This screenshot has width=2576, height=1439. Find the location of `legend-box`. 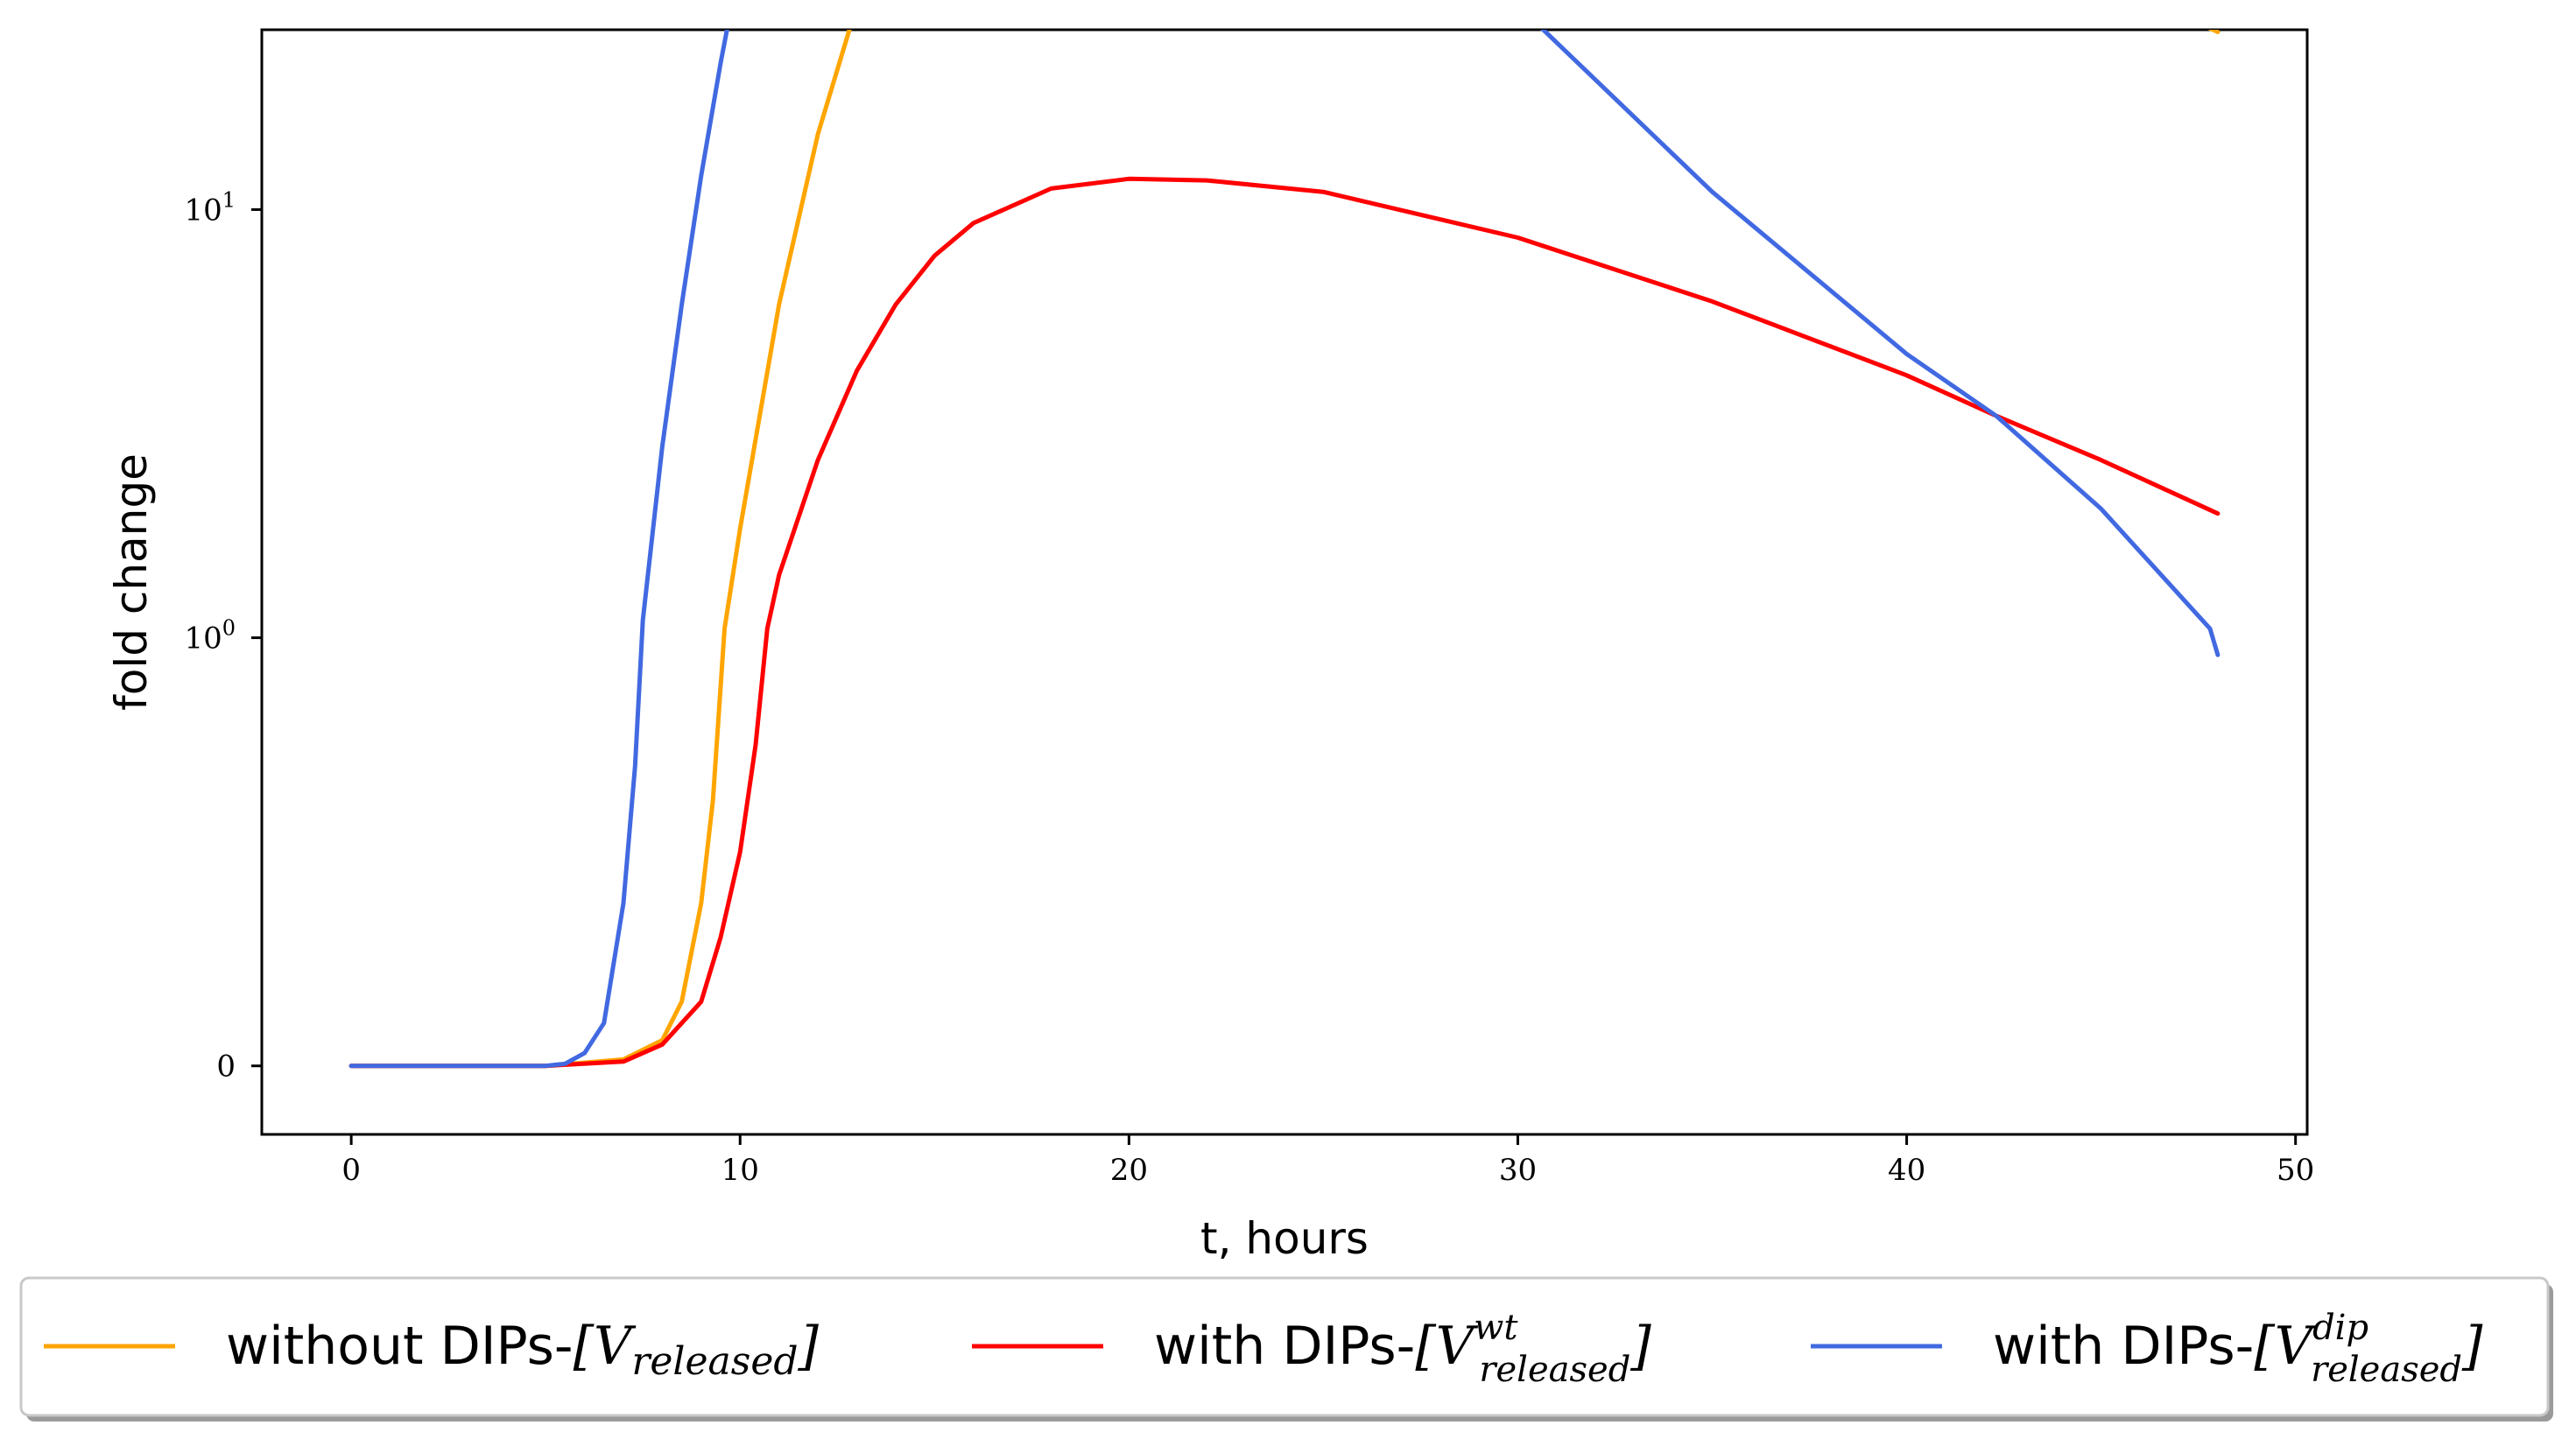

legend-box is located at coordinates (1284, 1346).